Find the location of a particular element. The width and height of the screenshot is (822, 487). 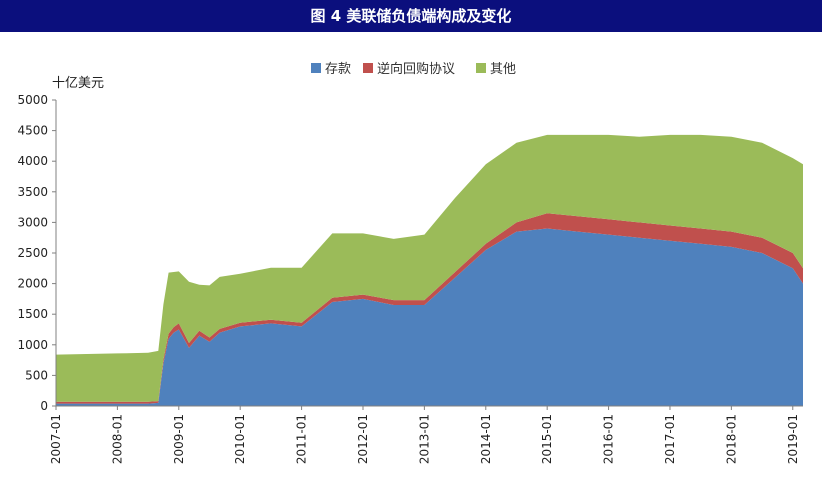

y-tick-label: 4500 is located at coordinates (32, 131).